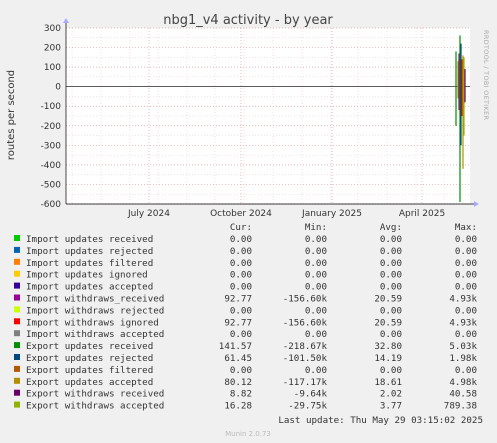 The height and width of the screenshot is (443, 497). I want to click on x-tick-label: October 2024, so click(241, 214).